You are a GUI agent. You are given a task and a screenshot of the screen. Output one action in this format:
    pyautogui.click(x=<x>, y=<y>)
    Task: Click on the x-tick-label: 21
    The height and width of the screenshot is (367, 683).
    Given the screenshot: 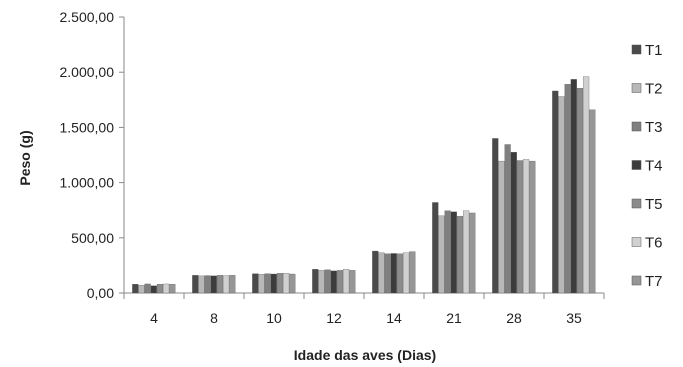 What is the action you would take?
    pyautogui.click(x=454, y=318)
    